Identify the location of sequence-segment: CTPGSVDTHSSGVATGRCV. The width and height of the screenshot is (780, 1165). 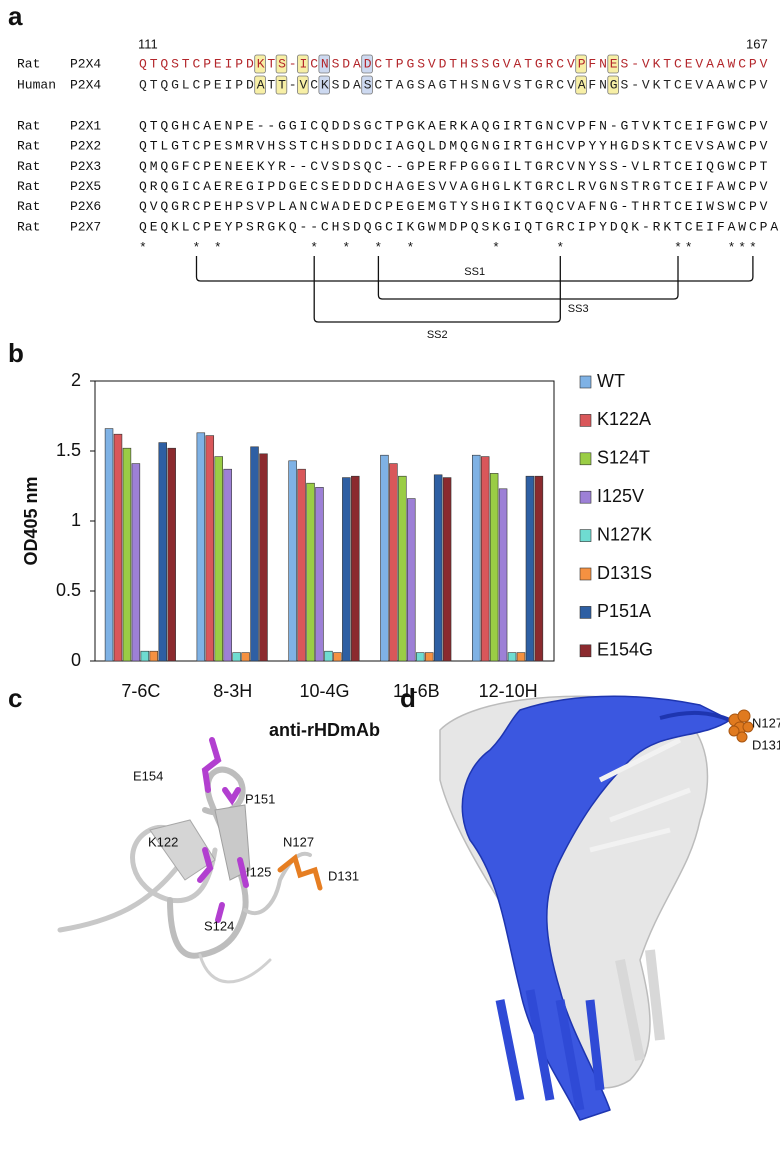
(475, 63).